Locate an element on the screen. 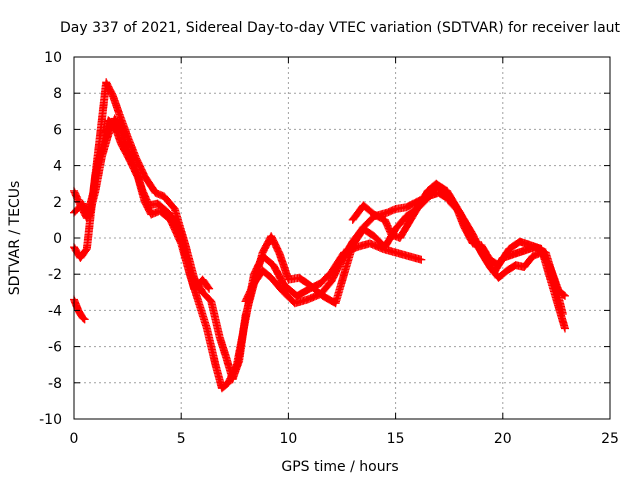 Image resolution: width=640 pixels, height=480 pixels. x-axis-label: GPS time / hours is located at coordinates (339, 467).